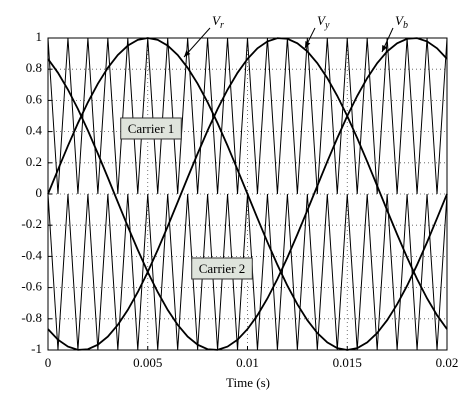 This screenshot has height=412, width=474. I want to click on x-tick-label: 0, so click(48, 362).